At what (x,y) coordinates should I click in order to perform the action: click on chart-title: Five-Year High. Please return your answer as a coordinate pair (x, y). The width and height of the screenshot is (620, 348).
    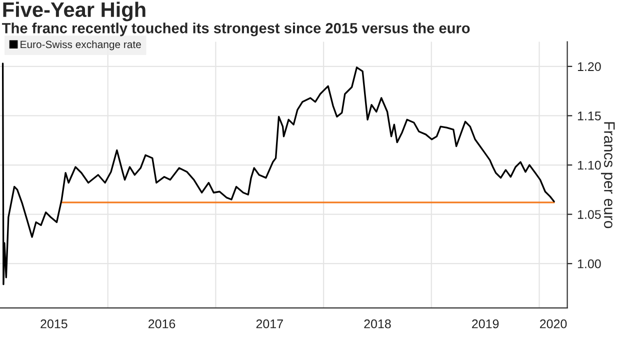
    Looking at the image, I should click on (74, 12).